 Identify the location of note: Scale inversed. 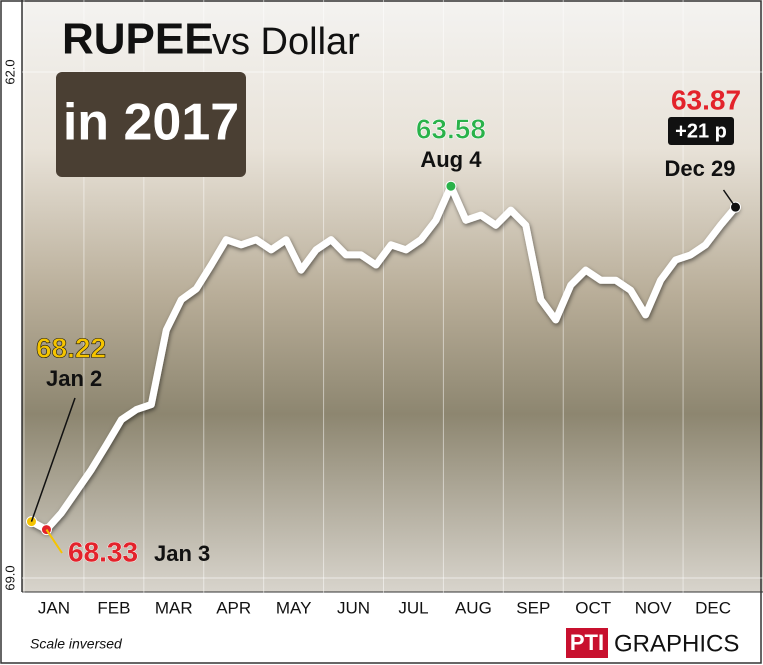
(76, 644).